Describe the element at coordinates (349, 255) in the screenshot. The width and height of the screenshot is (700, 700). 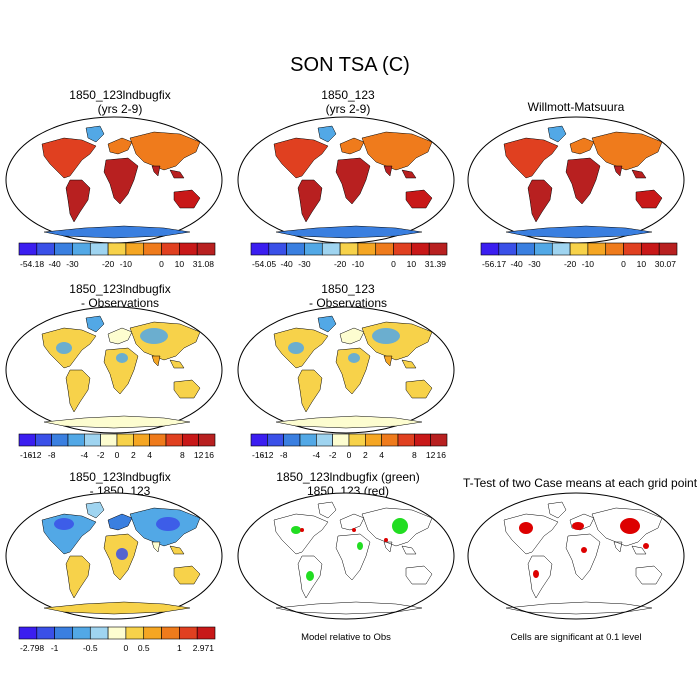
I see `colorbar-cb2: -54.05 -40 -30 -20 -10 0 10 31.39` at that location.